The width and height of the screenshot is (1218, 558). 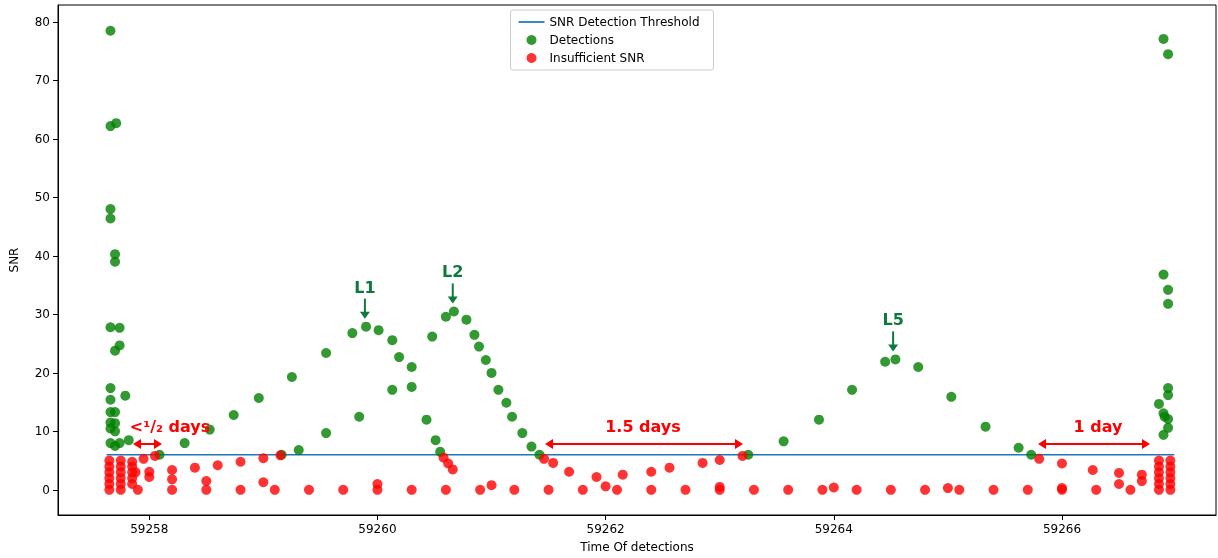 I want to click on x-axis-title: Time Of detections, so click(x=636, y=547).